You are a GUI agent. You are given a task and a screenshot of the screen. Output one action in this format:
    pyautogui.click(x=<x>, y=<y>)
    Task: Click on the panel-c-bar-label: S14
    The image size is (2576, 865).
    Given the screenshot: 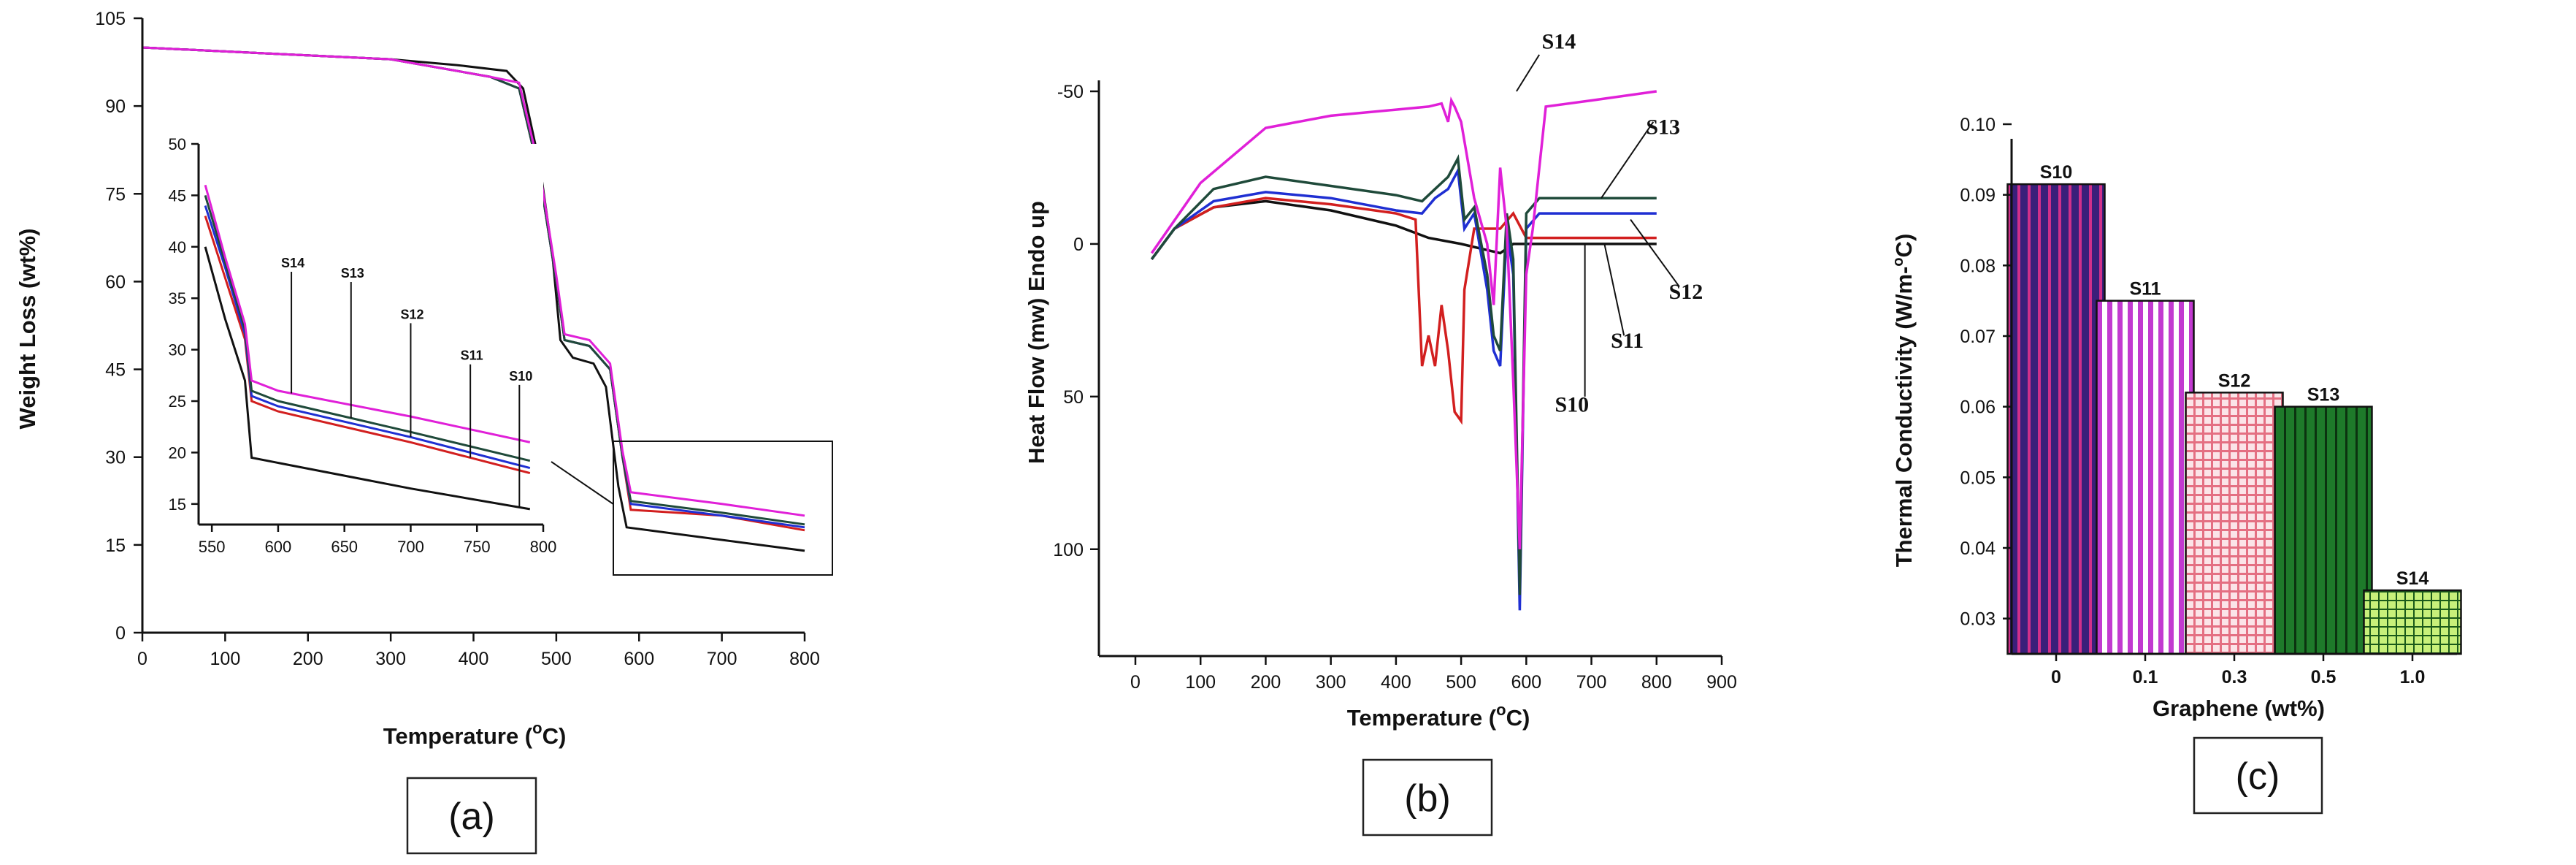 What is the action you would take?
    pyautogui.click(x=2412, y=578)
    